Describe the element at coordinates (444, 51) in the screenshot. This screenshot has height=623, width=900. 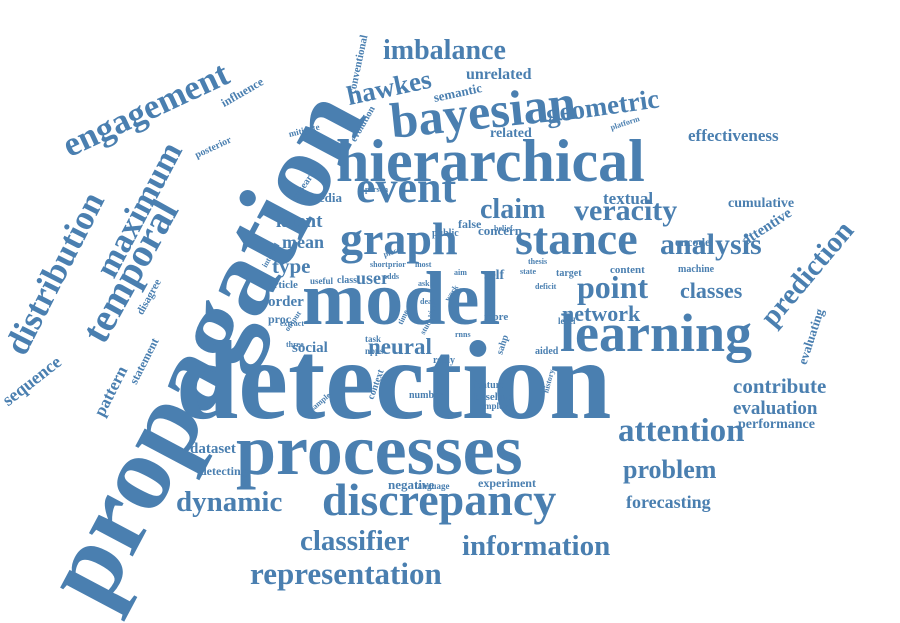
I see `word-imbalance: imbalance` at that location.